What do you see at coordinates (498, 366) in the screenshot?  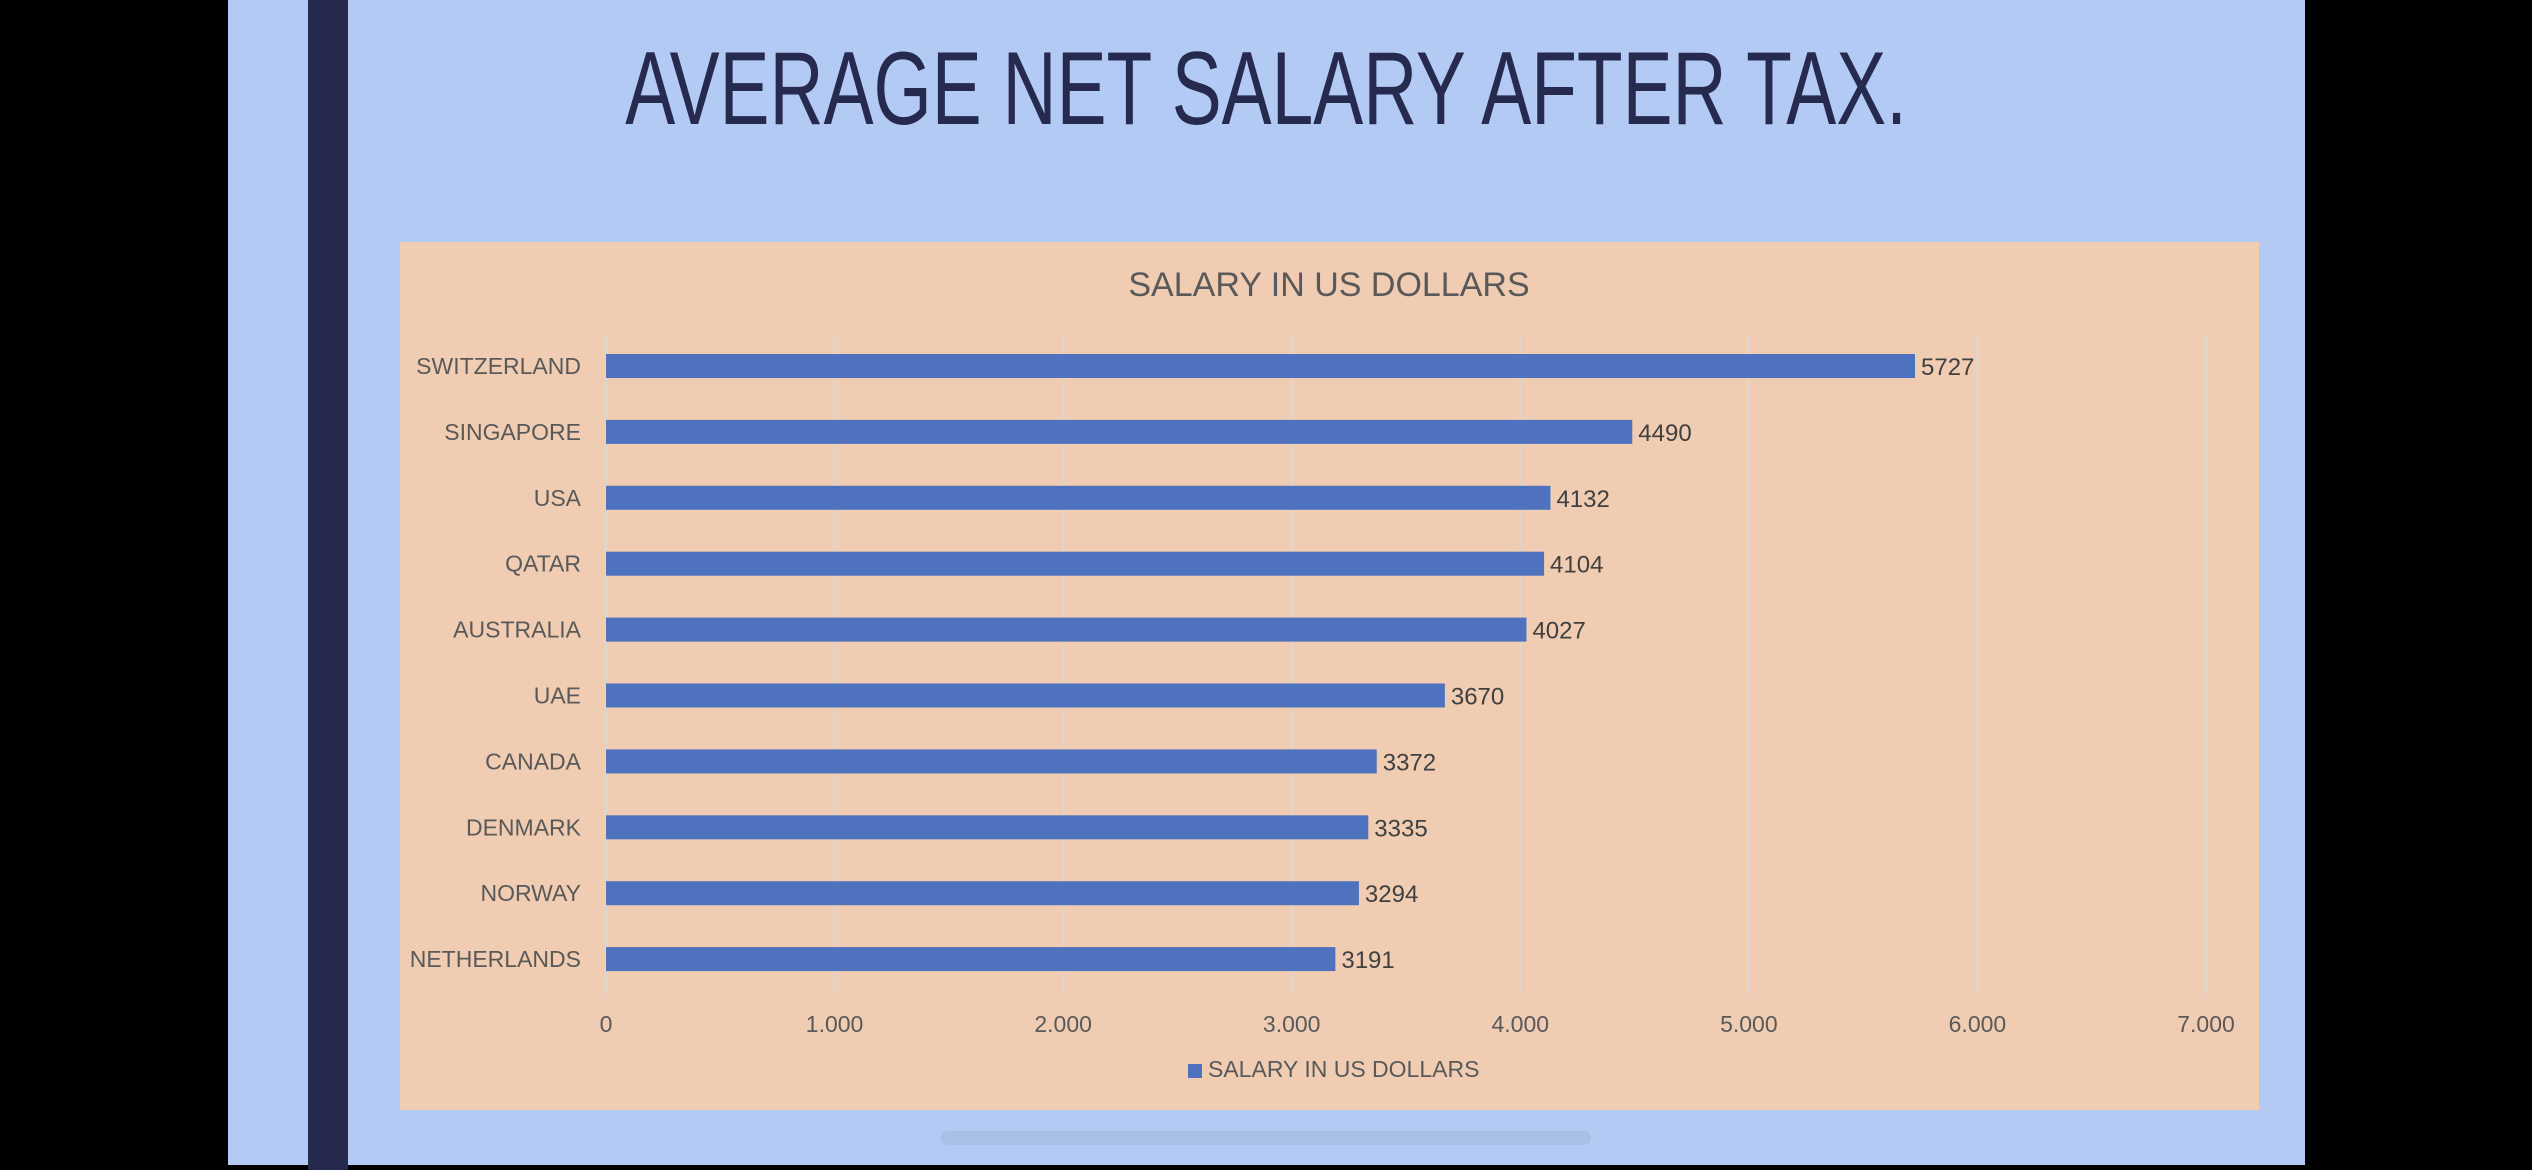 I see `category-label: SWITZERLAND` at bounding box center [498, 366].